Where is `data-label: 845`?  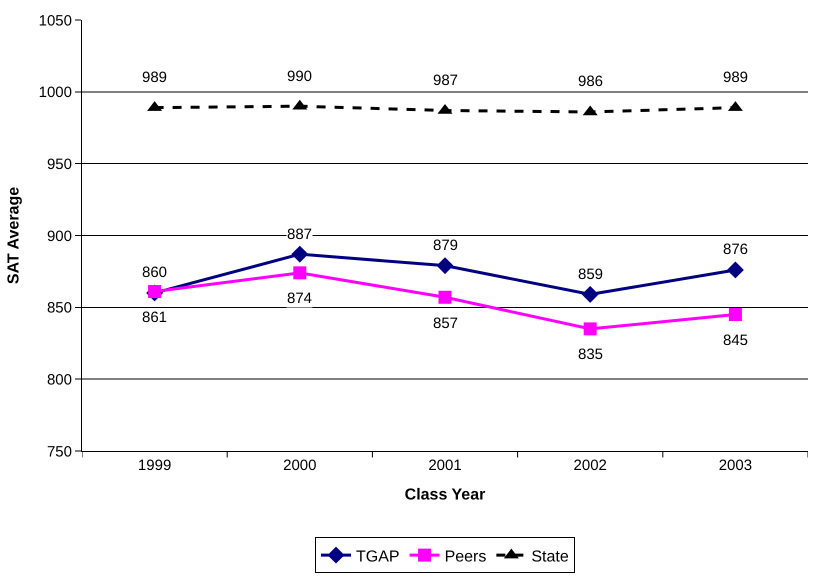
data-label: 845 is located at coordinates (735, 340).